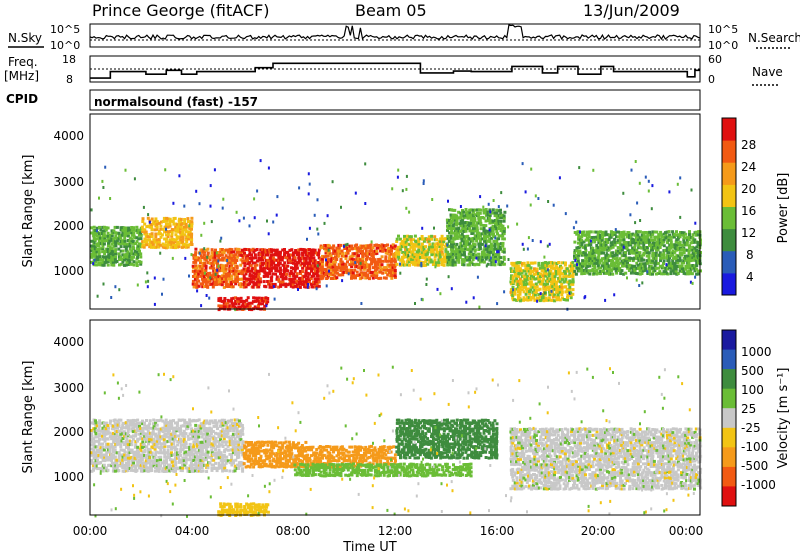 The image size is (800, 558). I want to click on nsky-left-tick-top: 10^5, so click(65, 29).